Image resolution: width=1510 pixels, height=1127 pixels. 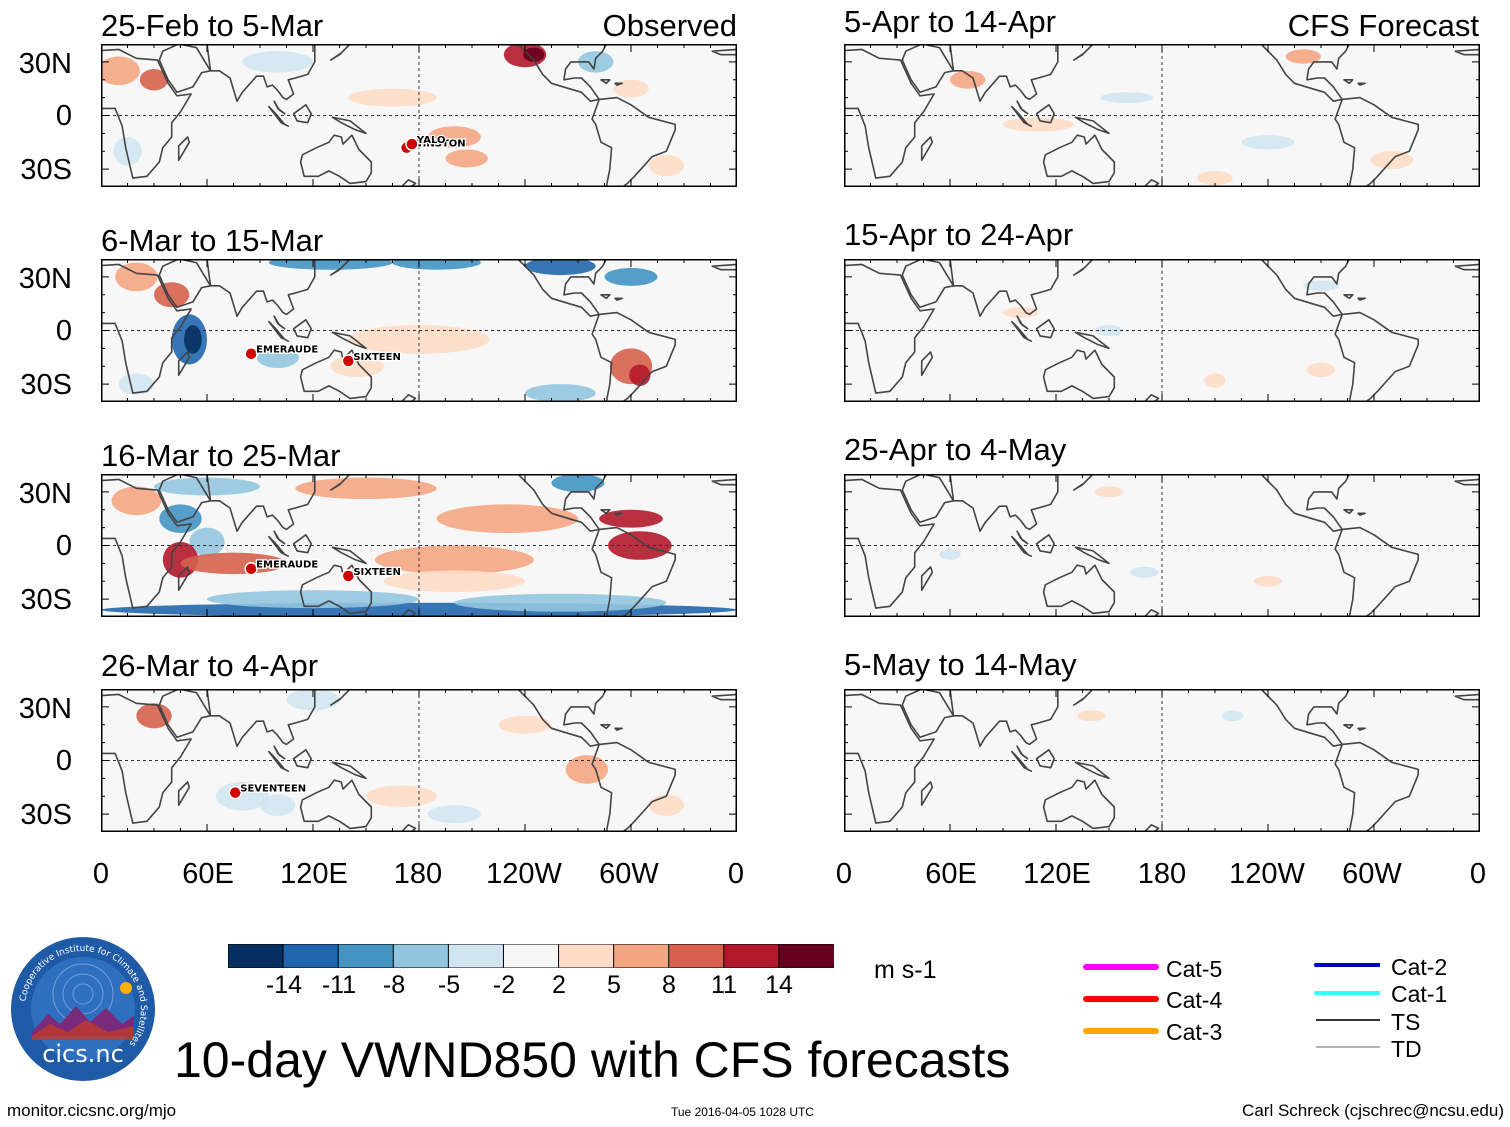 I want to click on lat-label-eq-p4: 0, so click(x=63, y=761).